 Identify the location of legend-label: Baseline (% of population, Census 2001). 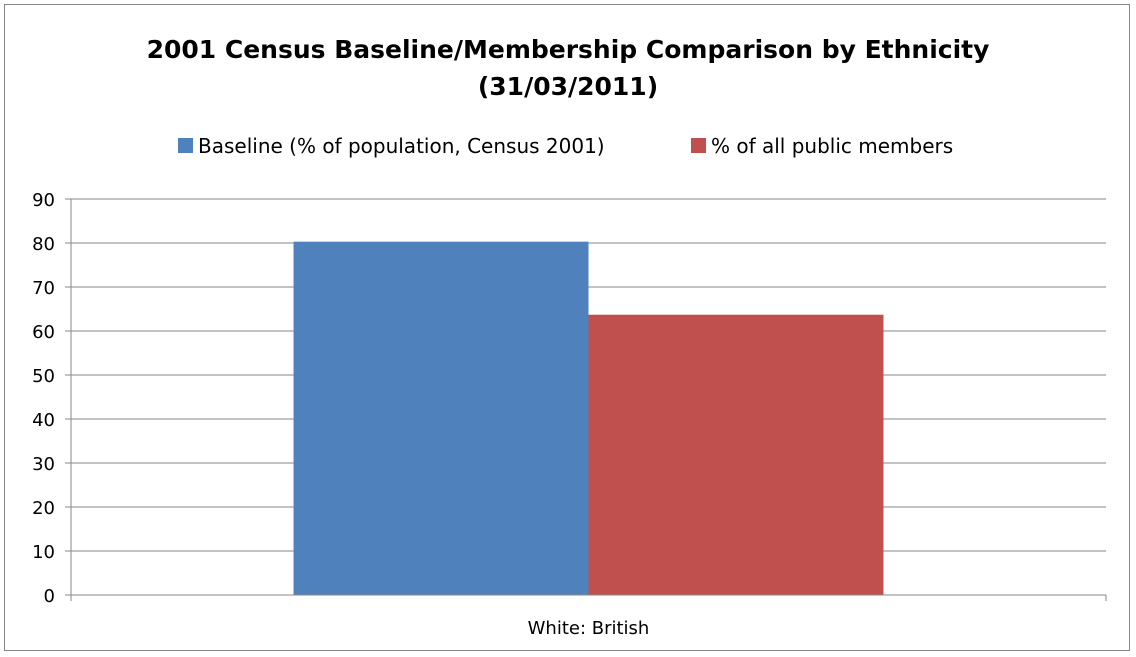
(401, 146).